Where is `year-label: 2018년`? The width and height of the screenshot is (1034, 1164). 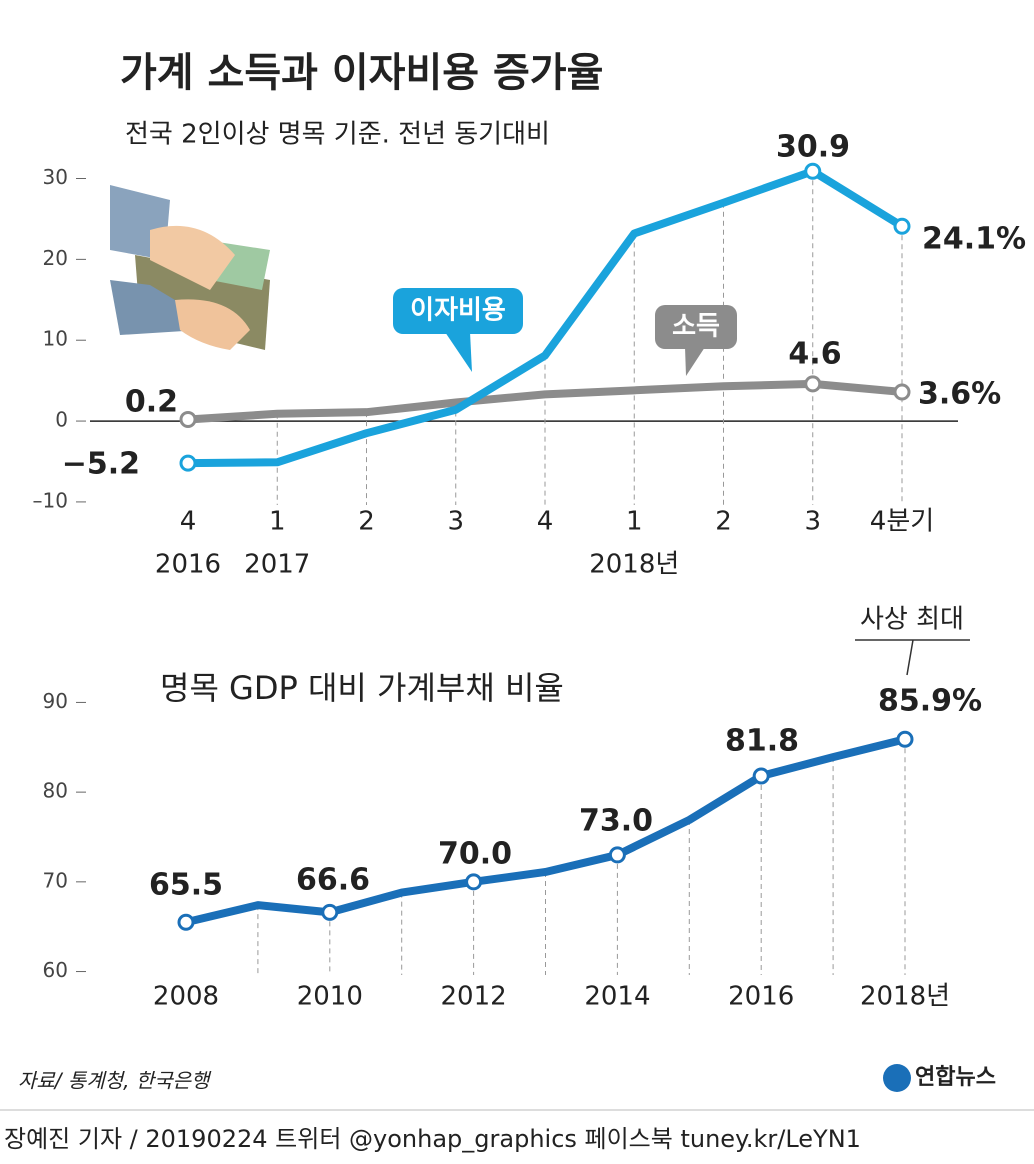 year-label: 2018년 is located at coordinates (634, 565).